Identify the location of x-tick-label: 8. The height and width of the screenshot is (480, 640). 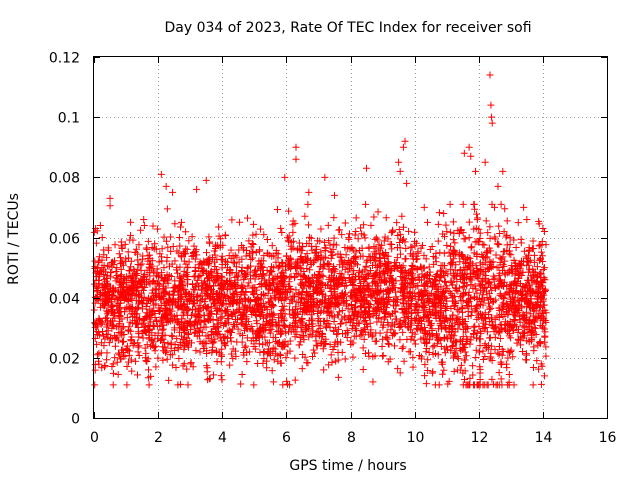
(351, 438).